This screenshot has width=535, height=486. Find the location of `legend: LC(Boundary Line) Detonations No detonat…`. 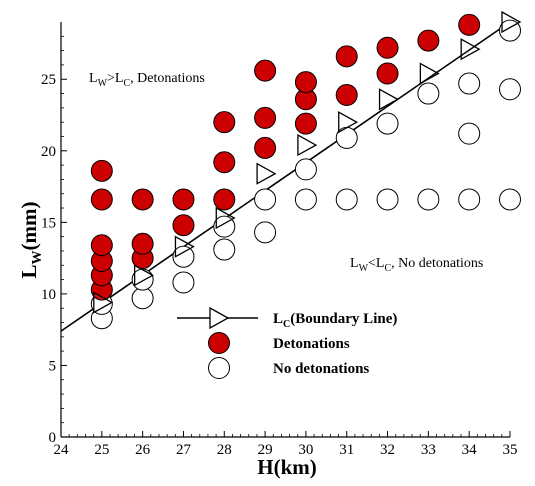

legend: LC(Boundary Line) Detonations No detonat… is located at coordinates (287, 342).